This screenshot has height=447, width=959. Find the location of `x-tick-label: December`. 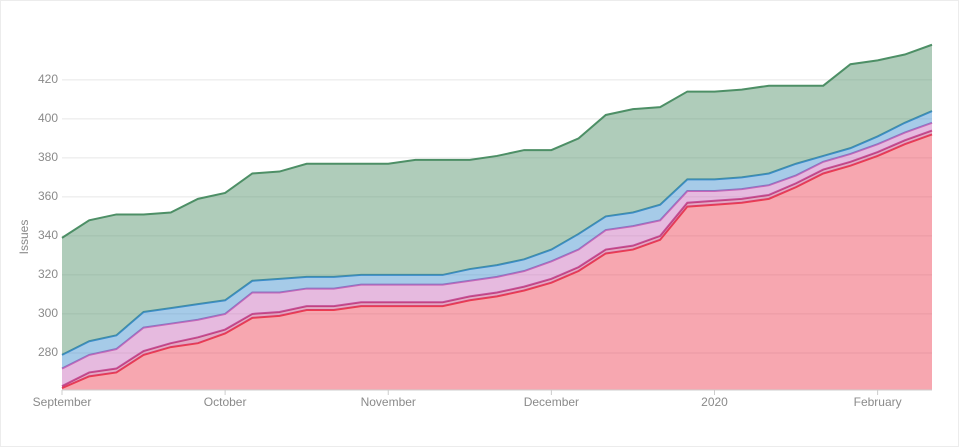

x-tick-label: December is located at coordinates (551, 402).